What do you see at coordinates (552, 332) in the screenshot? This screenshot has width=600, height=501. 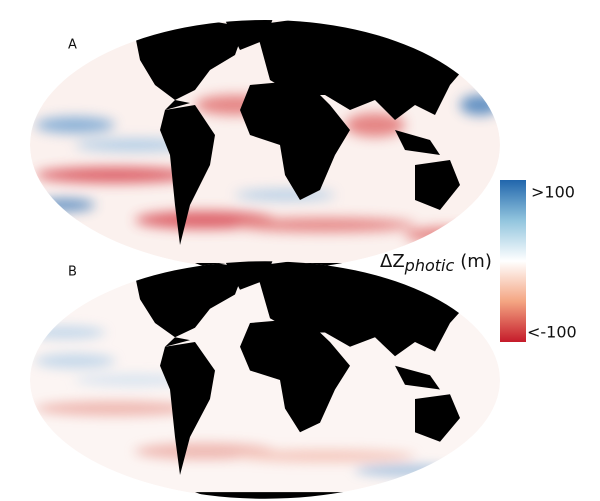 I see `colorbar-bottom-label: <-100` at bounding box center [552, 332].